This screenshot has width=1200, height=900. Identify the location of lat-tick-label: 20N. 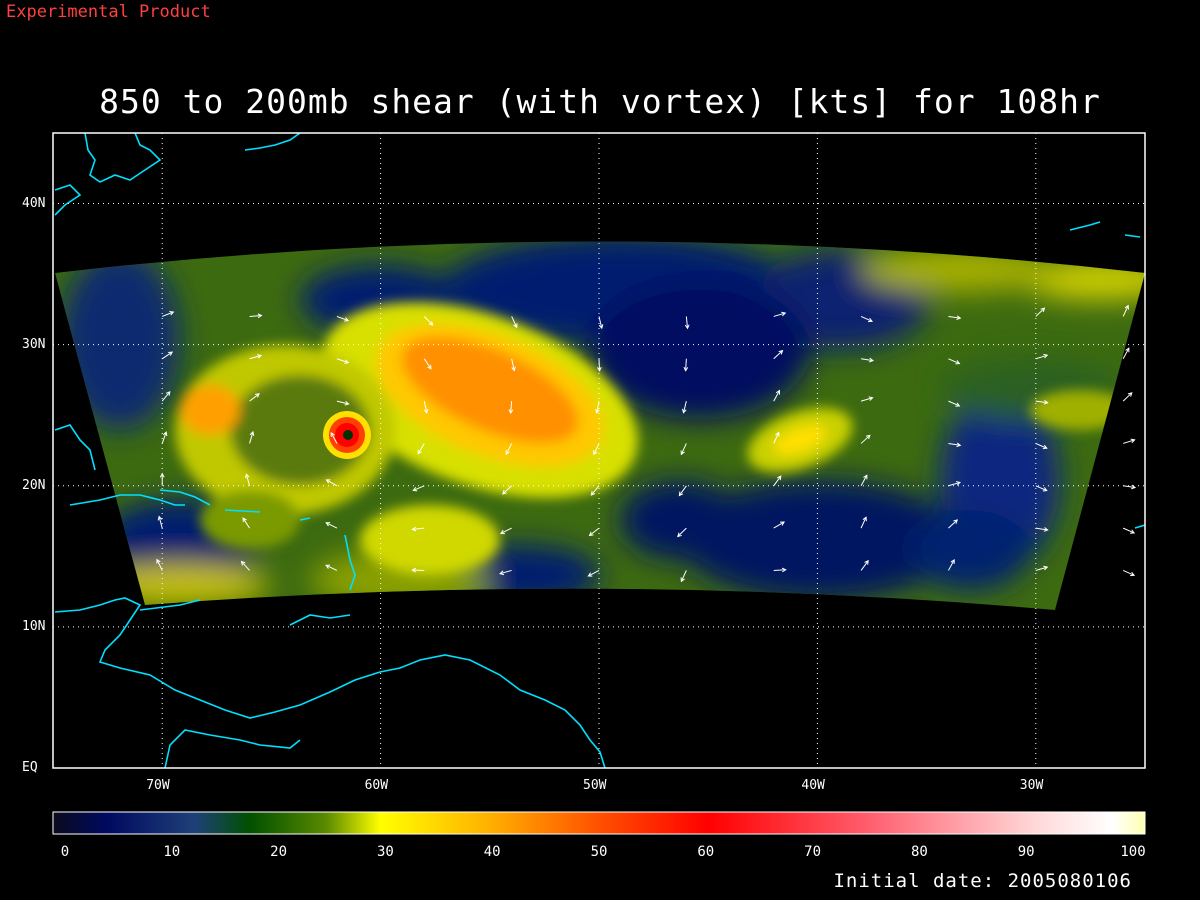
(34, 485).